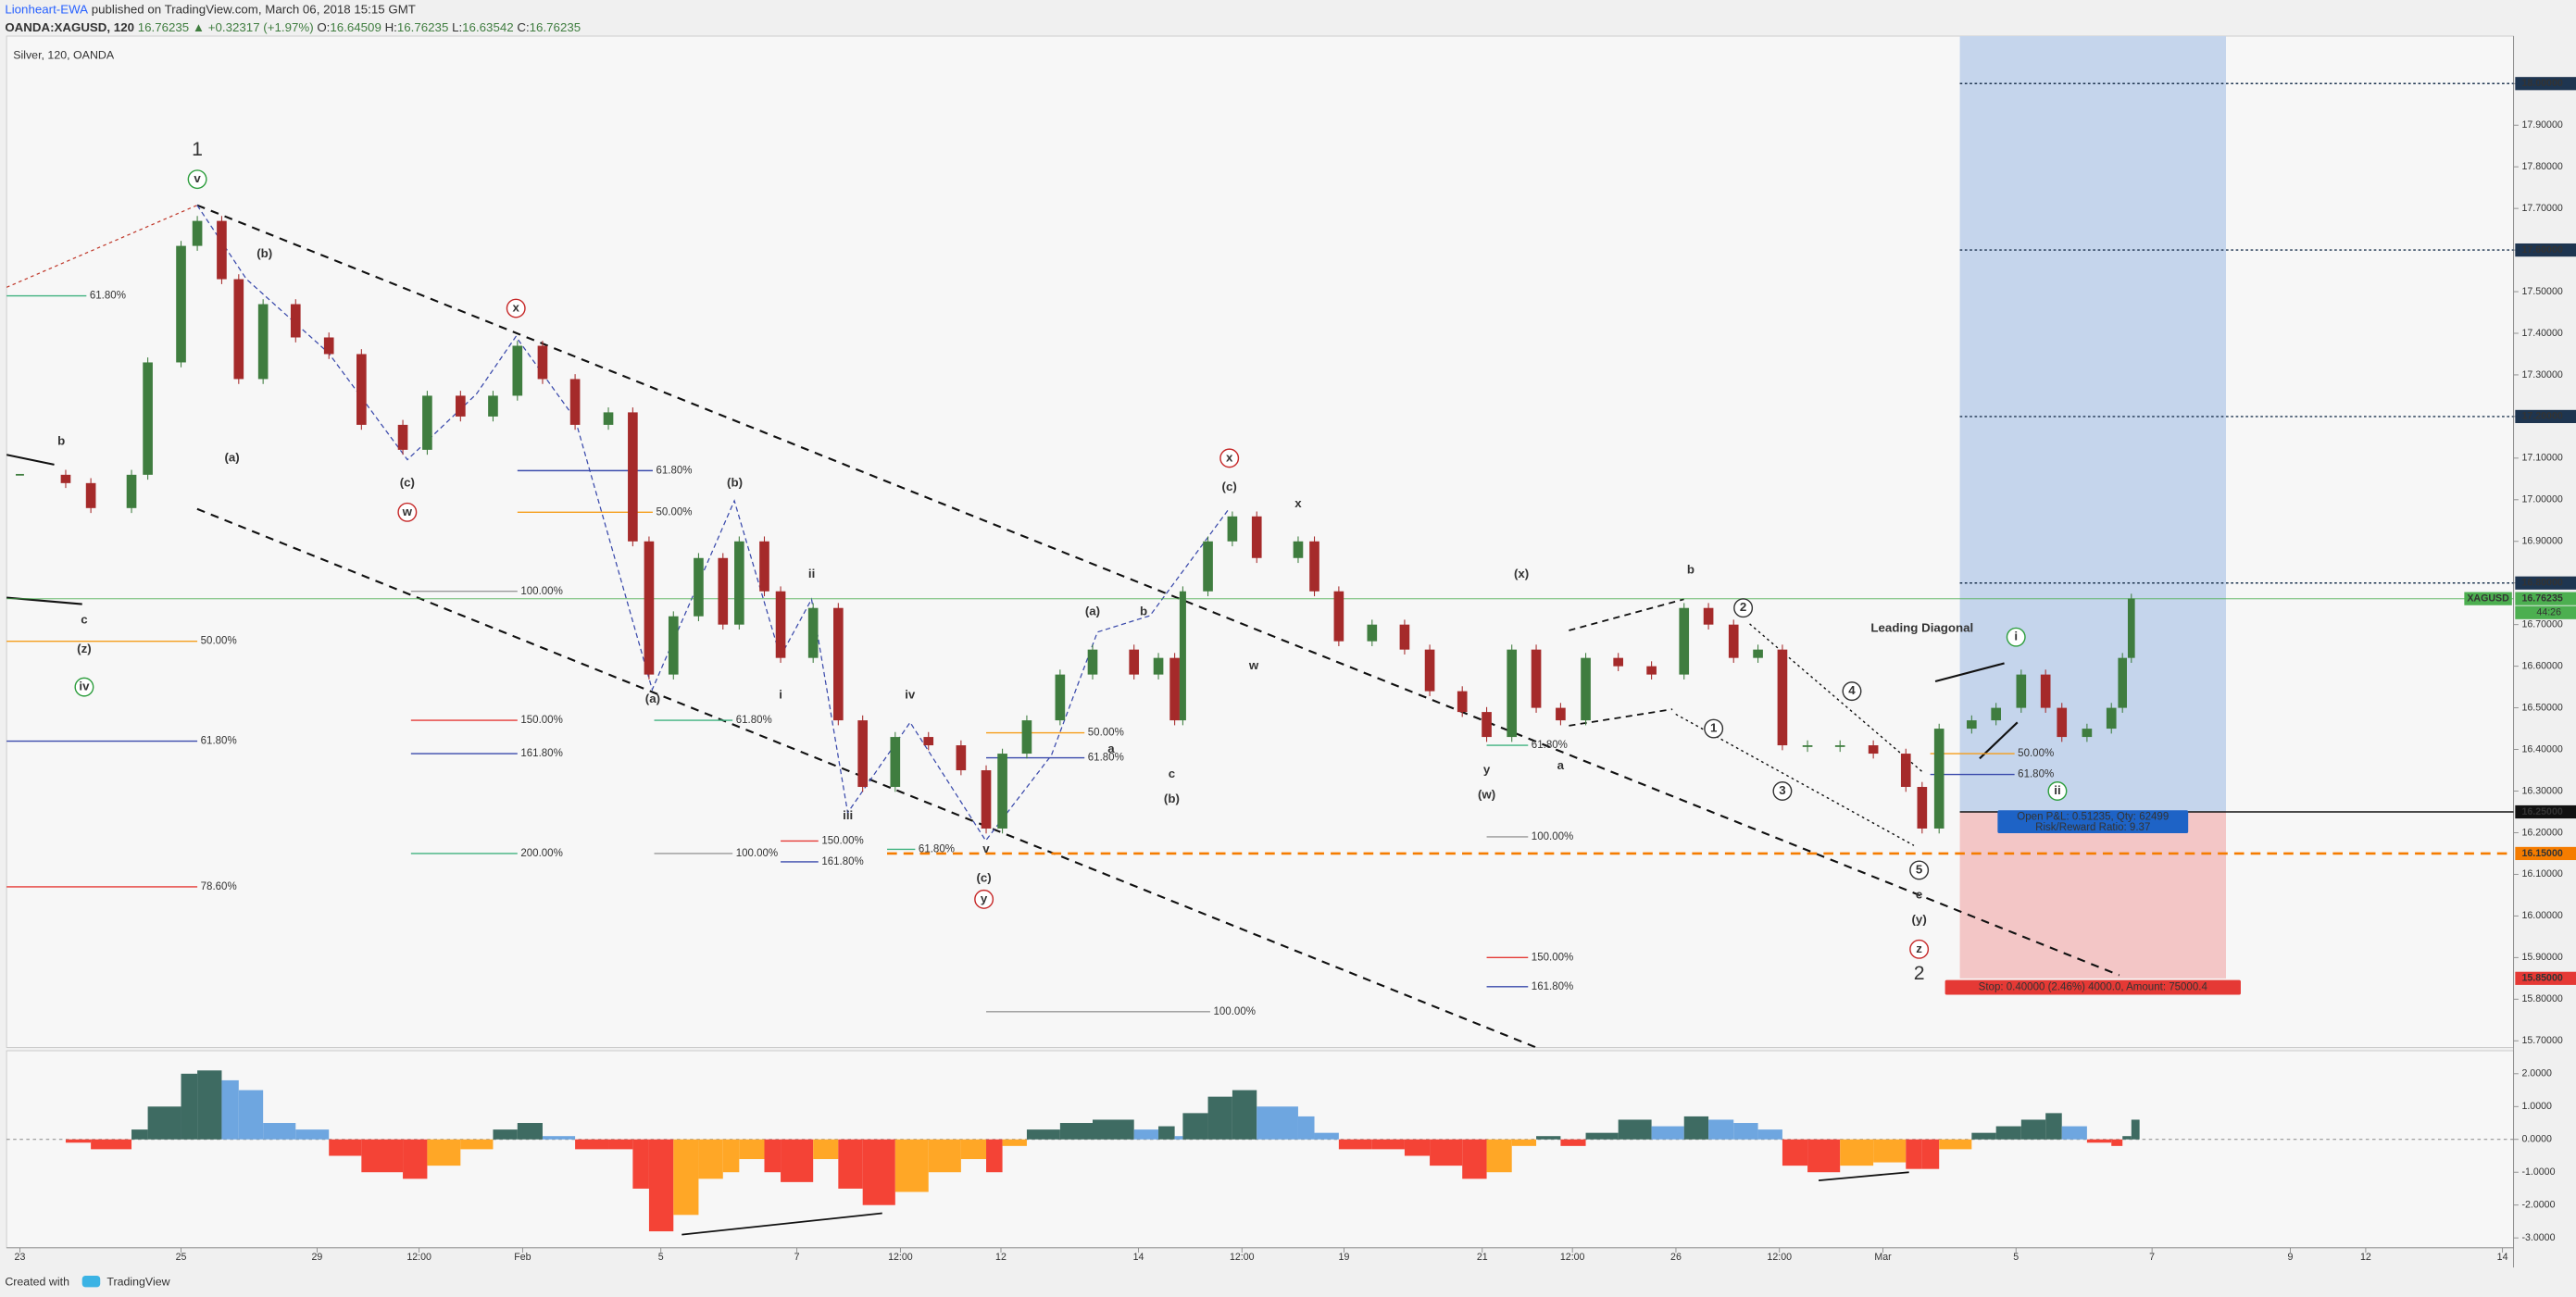  What do you see at coordinates (61, 440) in the screenshot?
I see `wave-label: b` at bounding box center [61, 440].